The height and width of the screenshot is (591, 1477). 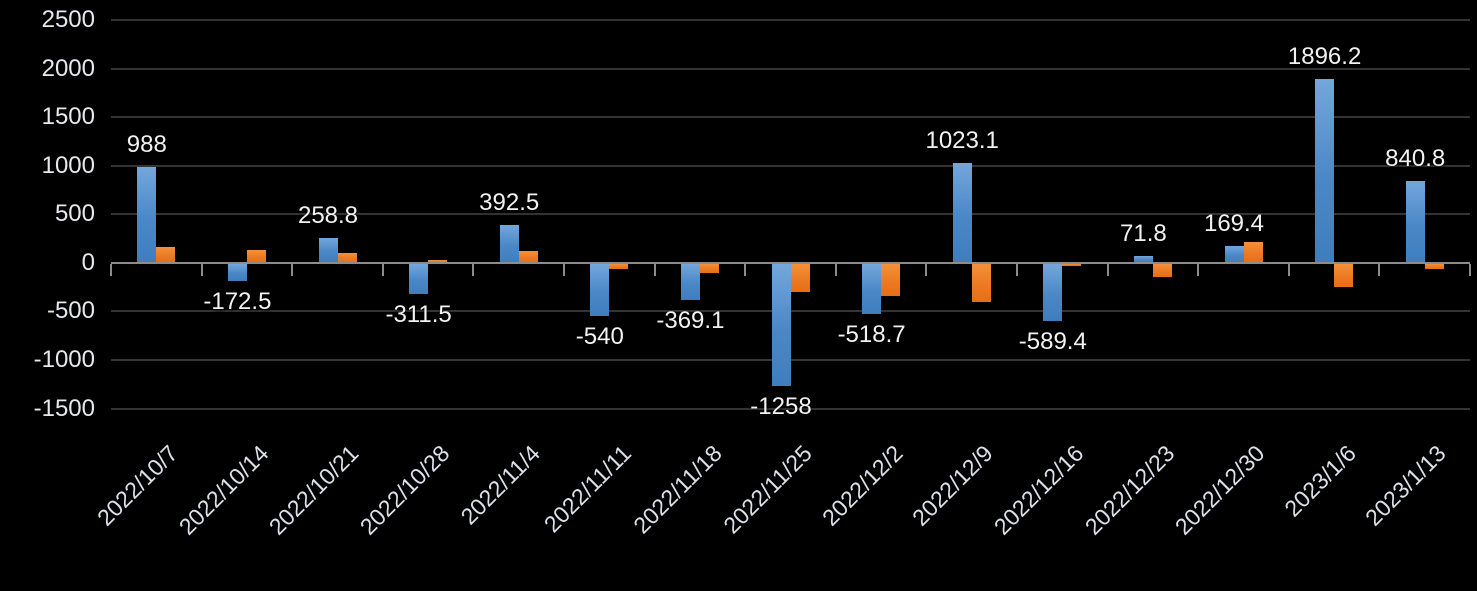 I want to click on x-axis-label: 2022/10/28, so click(x=404, y=490).